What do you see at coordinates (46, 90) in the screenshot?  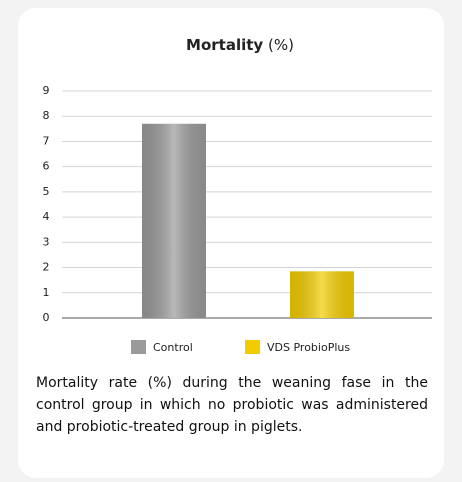 I see `y-tick-label: 9` at bounding box center [46, 90].